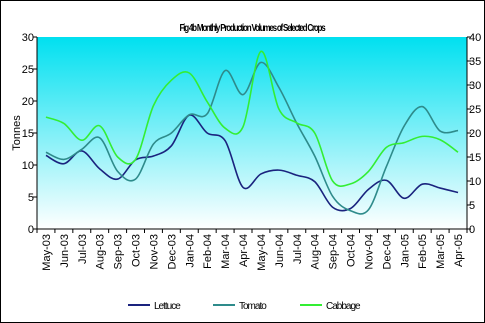  Describe the element at coordinates (190, 251) in the screenshot. I see `x-tick-label: Jan-04` at that location.